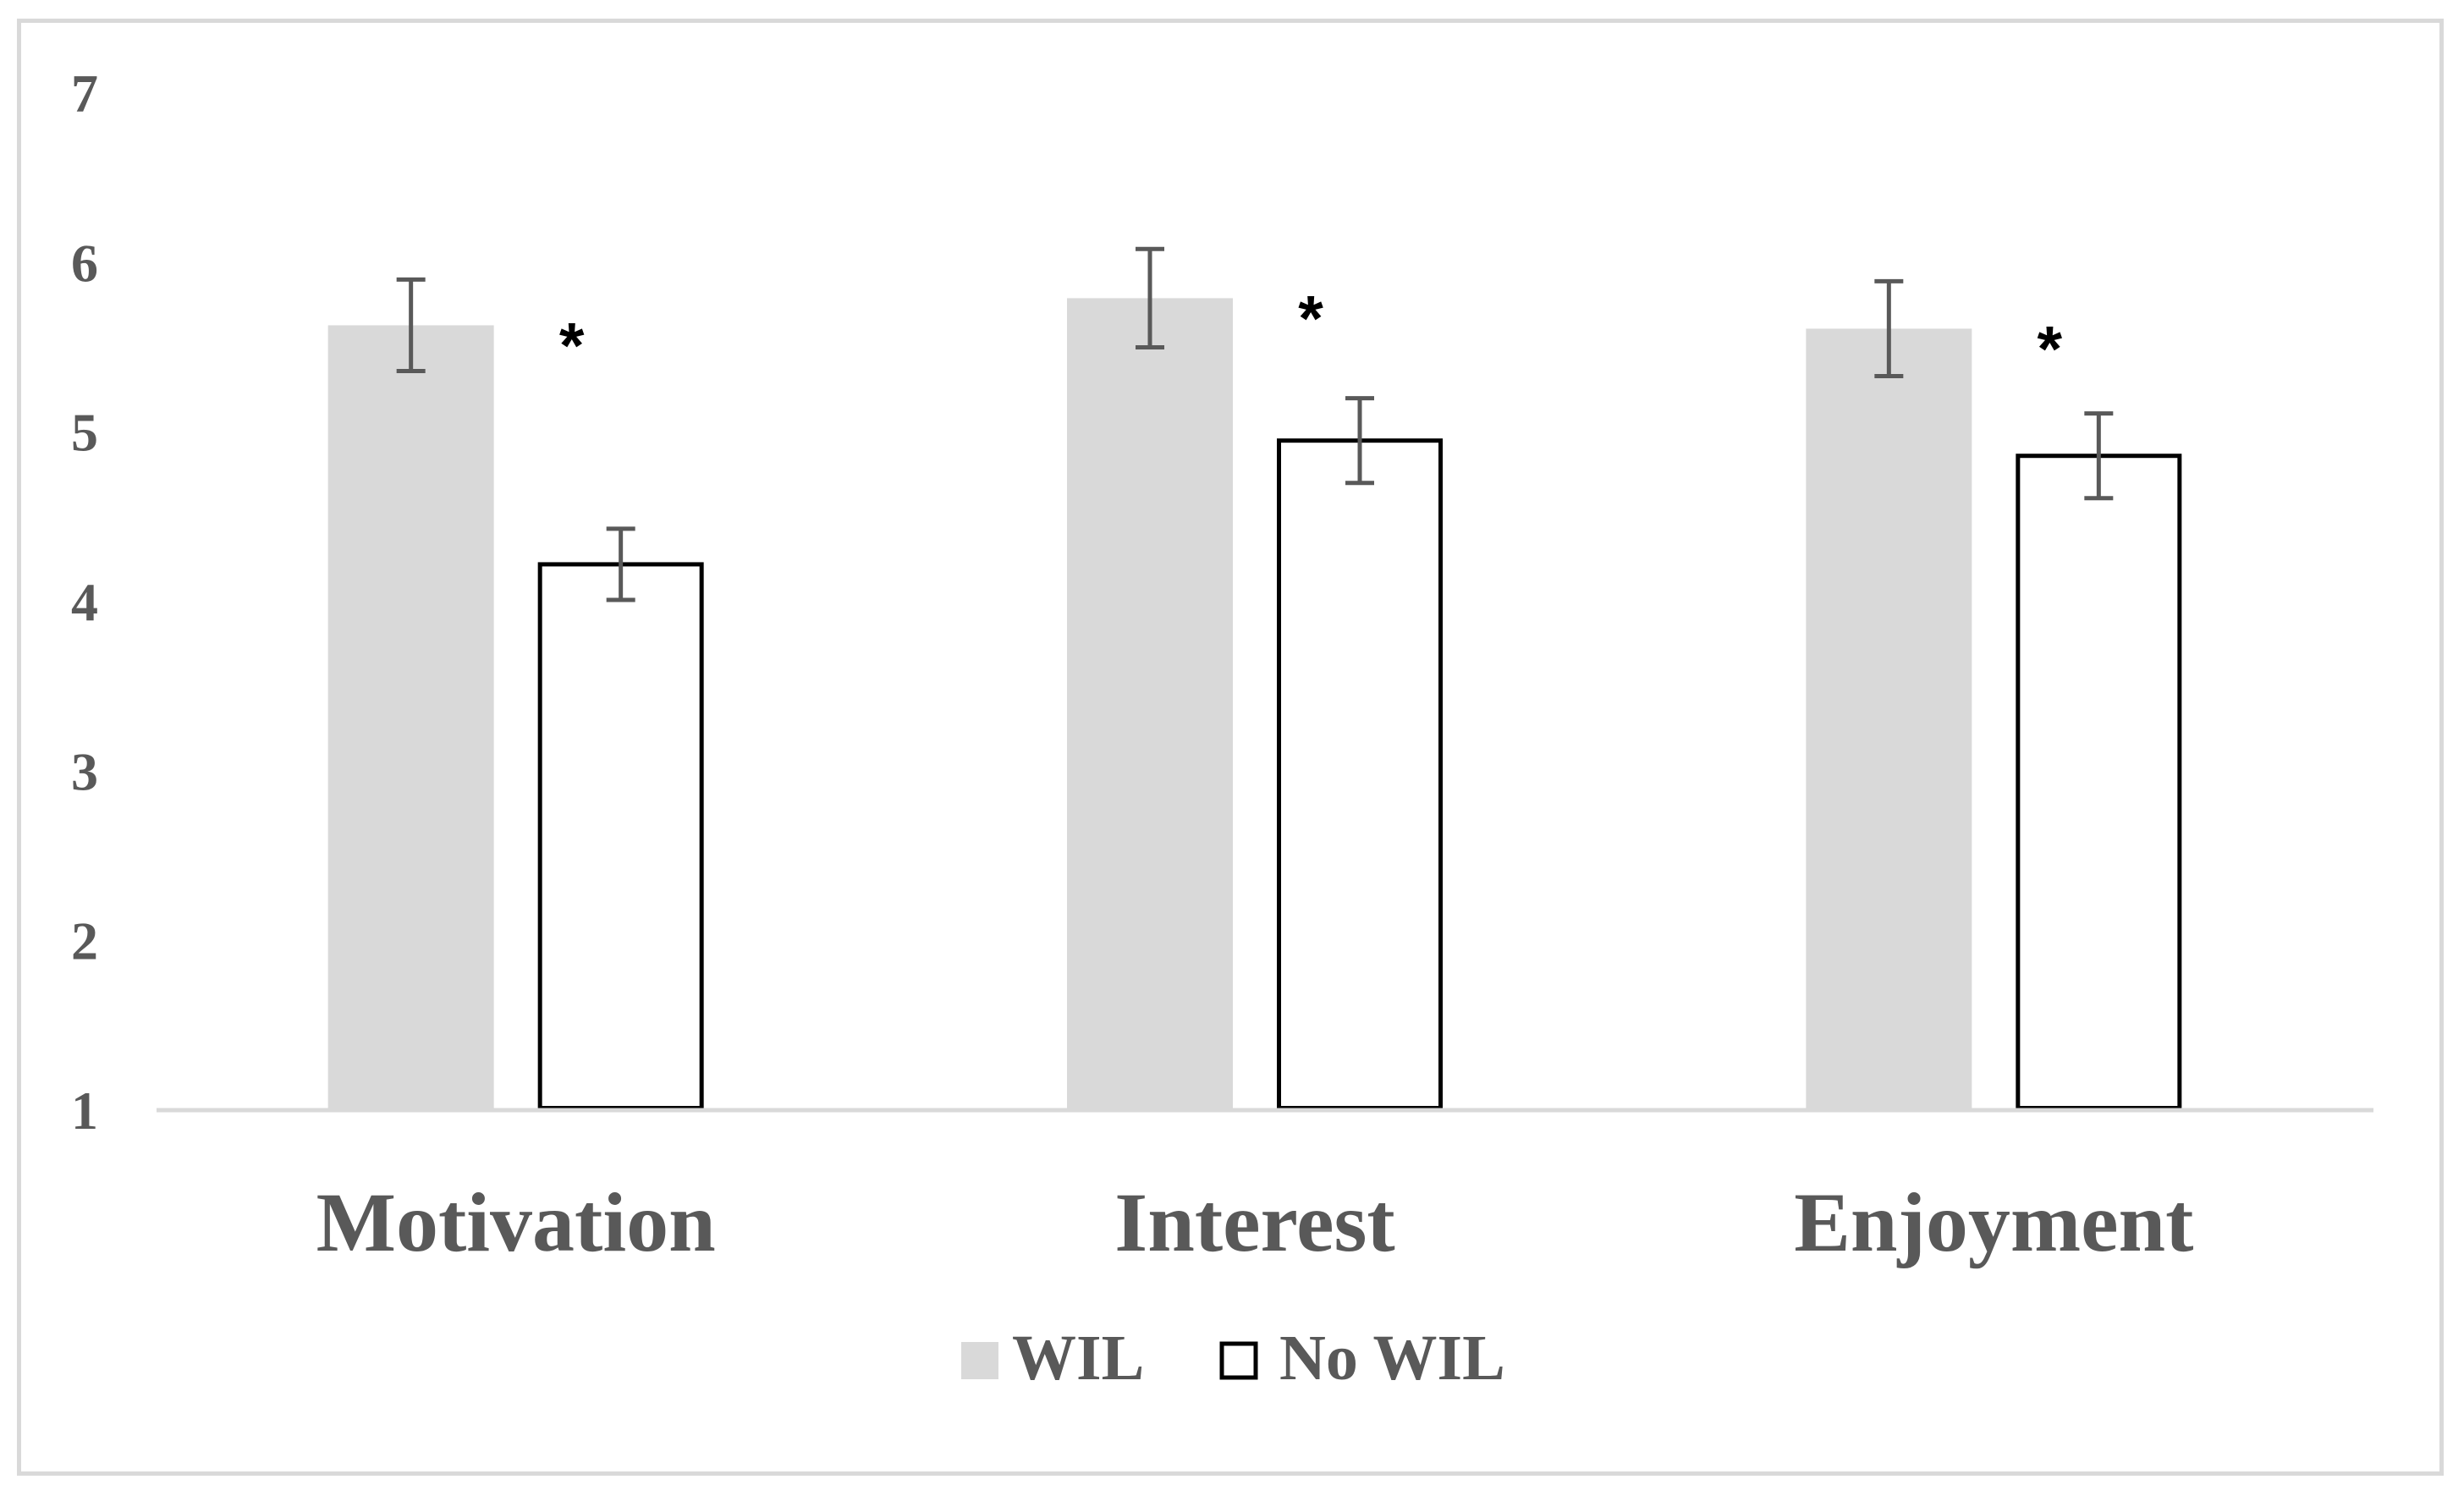 This screenshot has height=1496, width=2464. What do you see at coordinates (620, 564) in the screenshot?
I see `error-bar-no-wil-motivation` at bounding box center [620, 564].